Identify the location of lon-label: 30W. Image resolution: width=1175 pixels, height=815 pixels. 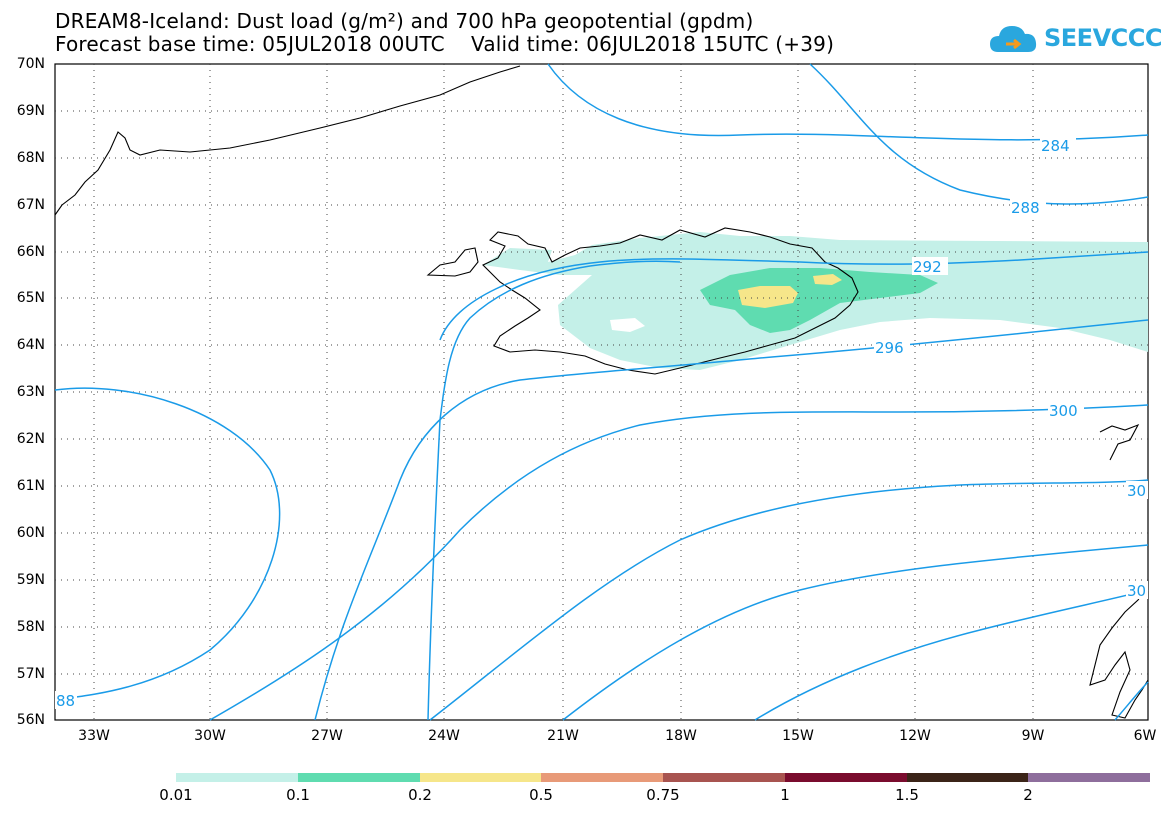
(210, 736).